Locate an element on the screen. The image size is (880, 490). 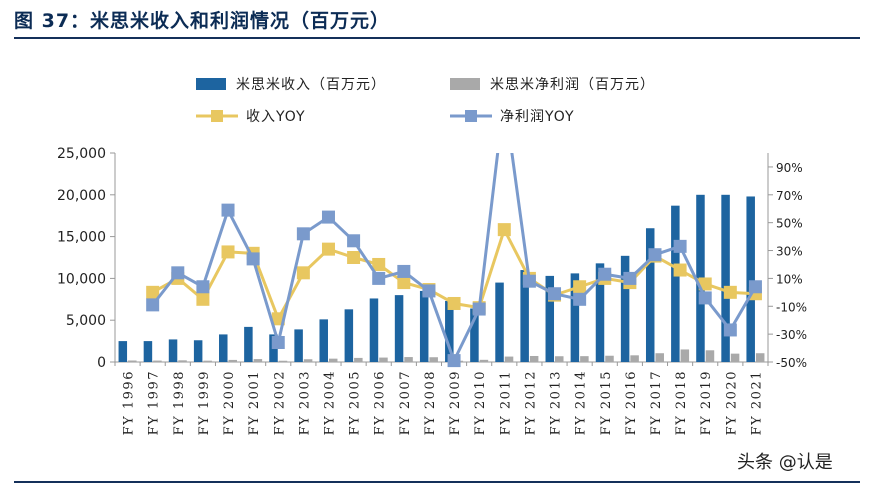
watermark: 头条 @认是 is located at coordinates (785, 462).